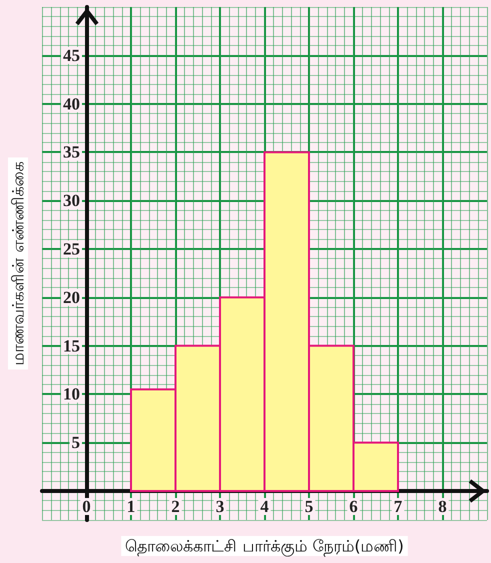 Image resolution: width=491 pixels, height=563 pixels. I want to click on y-tick-label: 45, so click(71, 55).